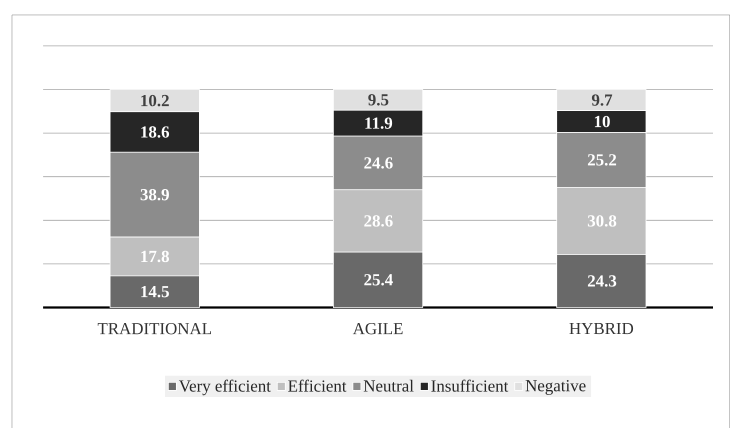 The height and width of the screenshot is (428, 730). What do you see at coordinates (602, 160) in the screenshot?
I see `data-label: 25.2` at bounding box center [602, 160].